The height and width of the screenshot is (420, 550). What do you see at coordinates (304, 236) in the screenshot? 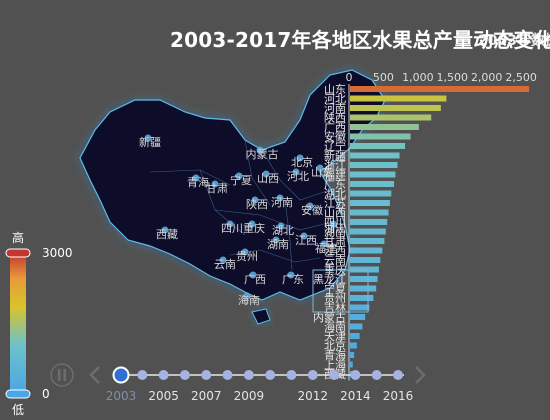
I see `map-dot-jiangxi` at bounding box center [304, 236].